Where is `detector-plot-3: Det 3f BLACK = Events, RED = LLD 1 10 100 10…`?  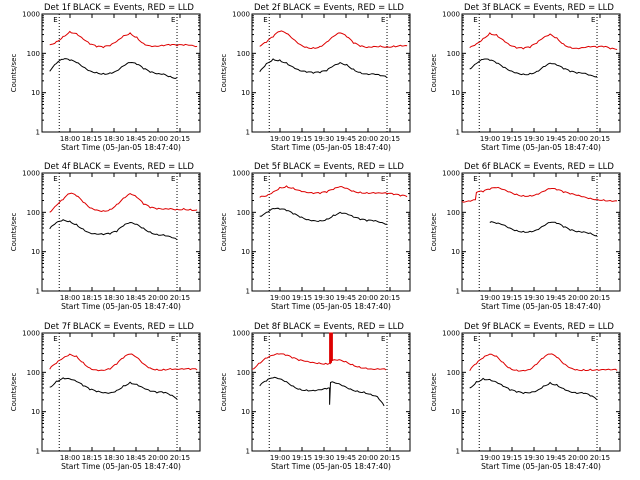 detector-plot-3: Det 3f BLACK = Events, RED = LLD 1 10 100 10… is located at coordinates (525, 77).